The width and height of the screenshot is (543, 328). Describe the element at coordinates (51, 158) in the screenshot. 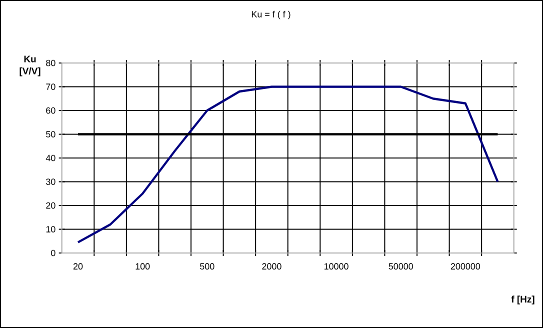

I see `y-tick-label: 40` at that location.